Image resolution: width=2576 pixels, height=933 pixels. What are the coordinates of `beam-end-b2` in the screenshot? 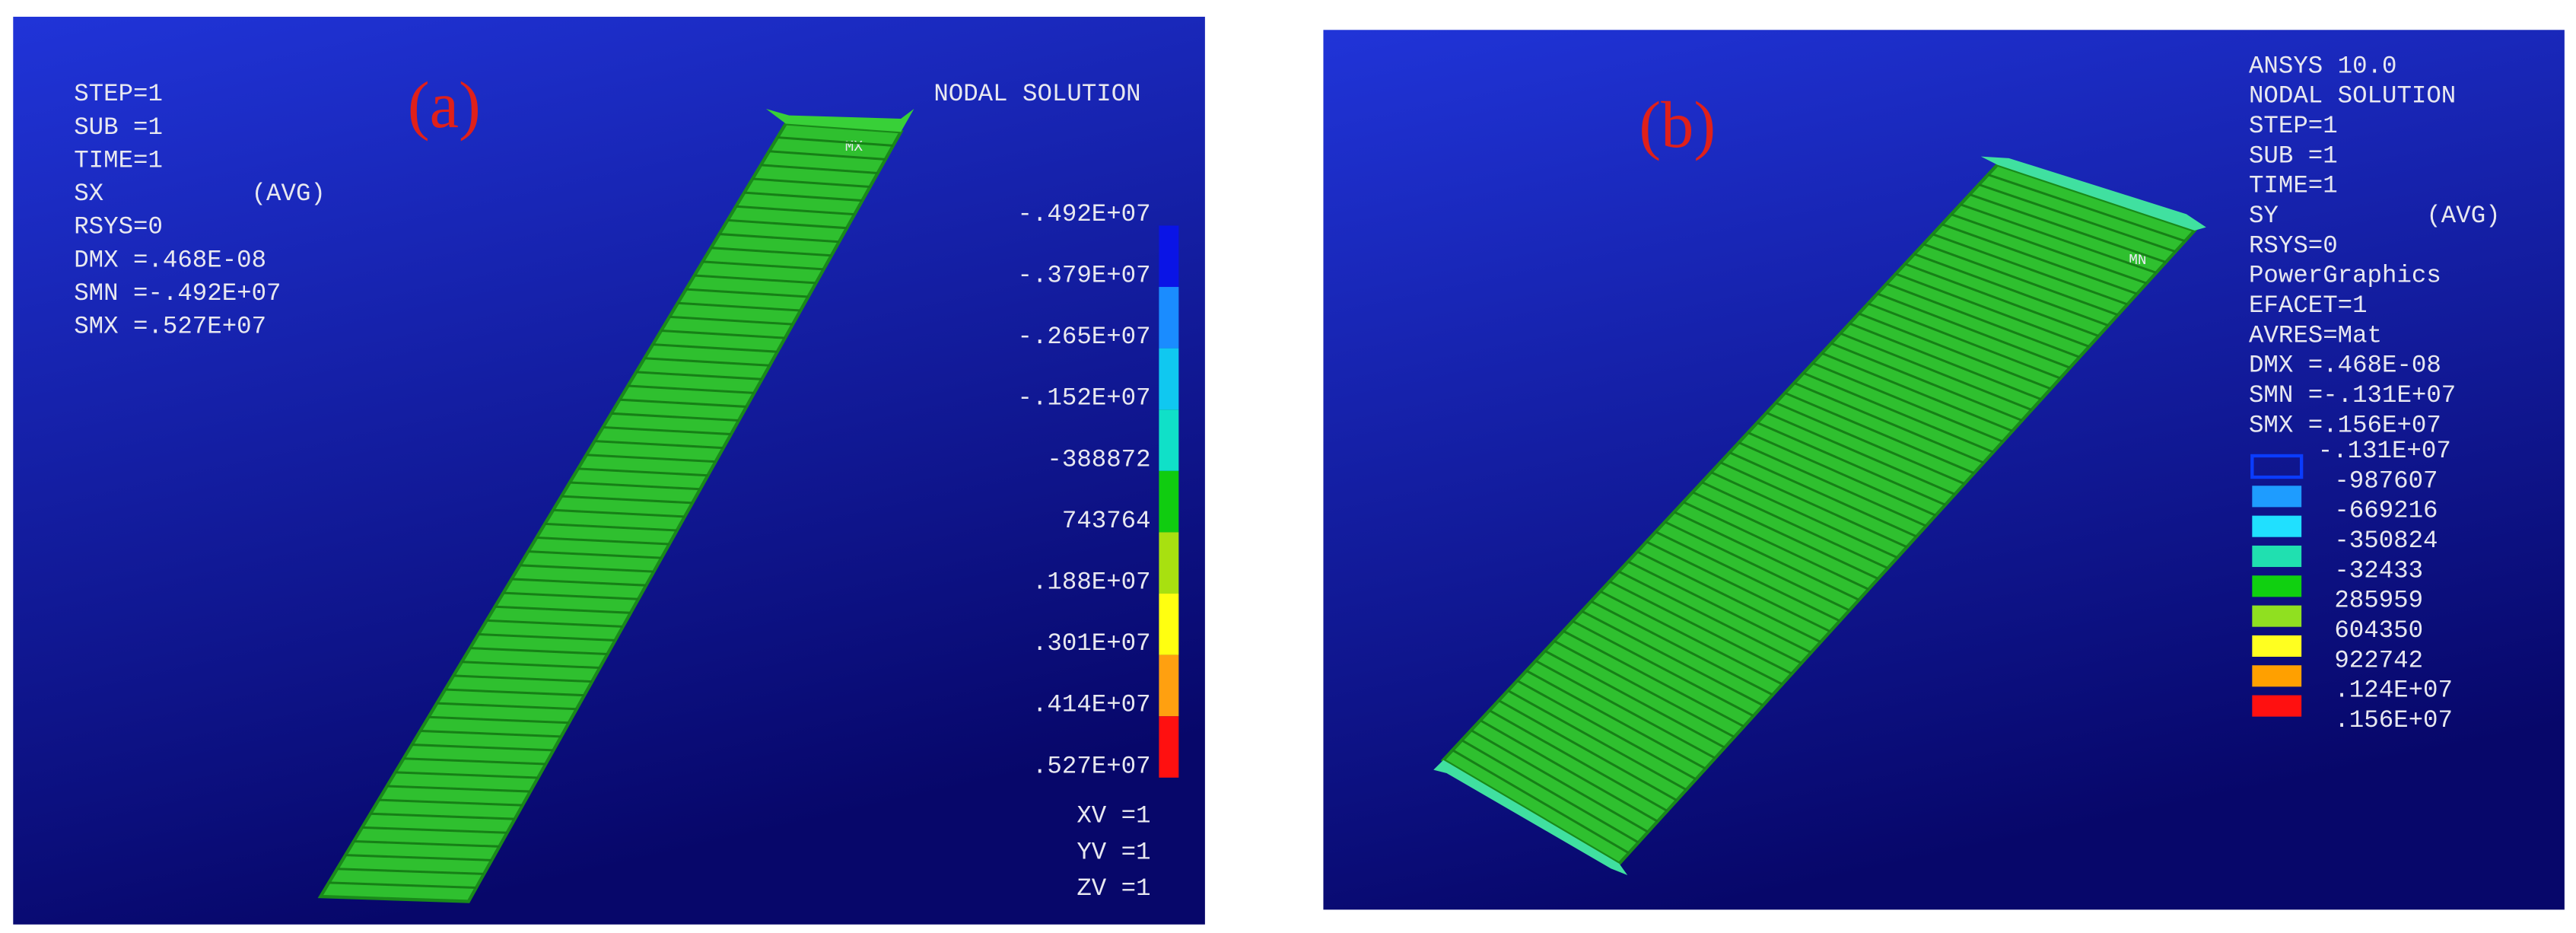 It's located at (1531, 817).